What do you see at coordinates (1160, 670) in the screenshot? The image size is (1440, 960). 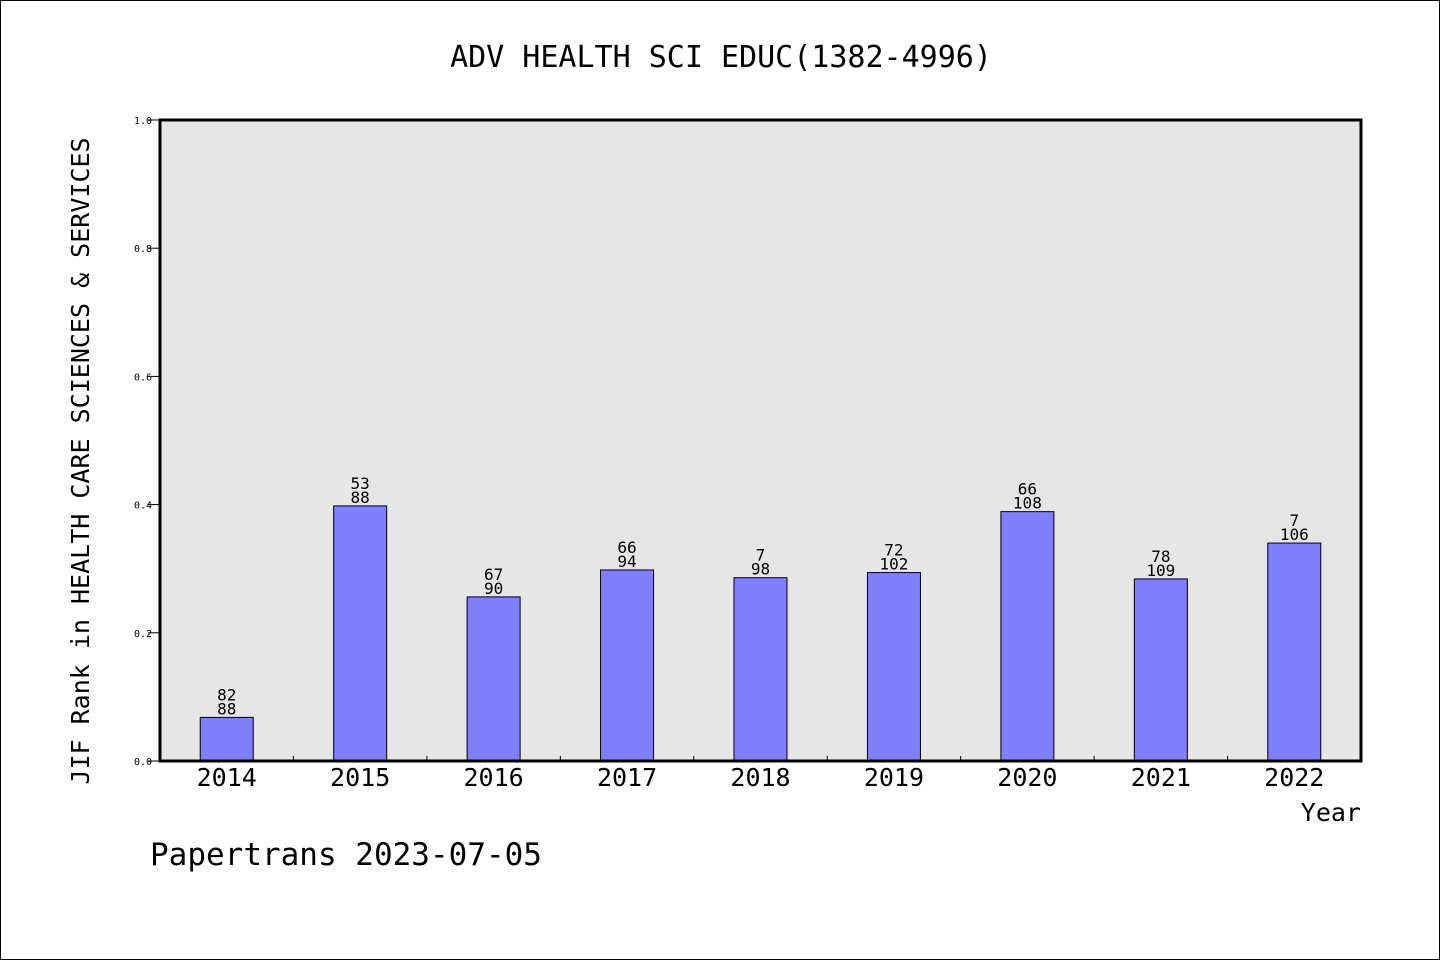 I see `bar-2021` at bounding box center [1160, 670].